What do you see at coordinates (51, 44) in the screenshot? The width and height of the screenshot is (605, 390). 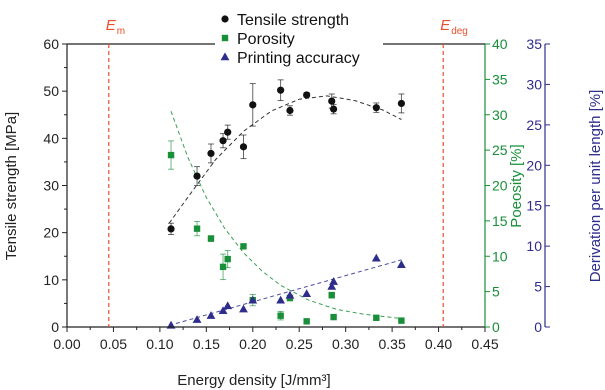 I see `y-left-tick-label: 60` at bounding box center [51, 44].